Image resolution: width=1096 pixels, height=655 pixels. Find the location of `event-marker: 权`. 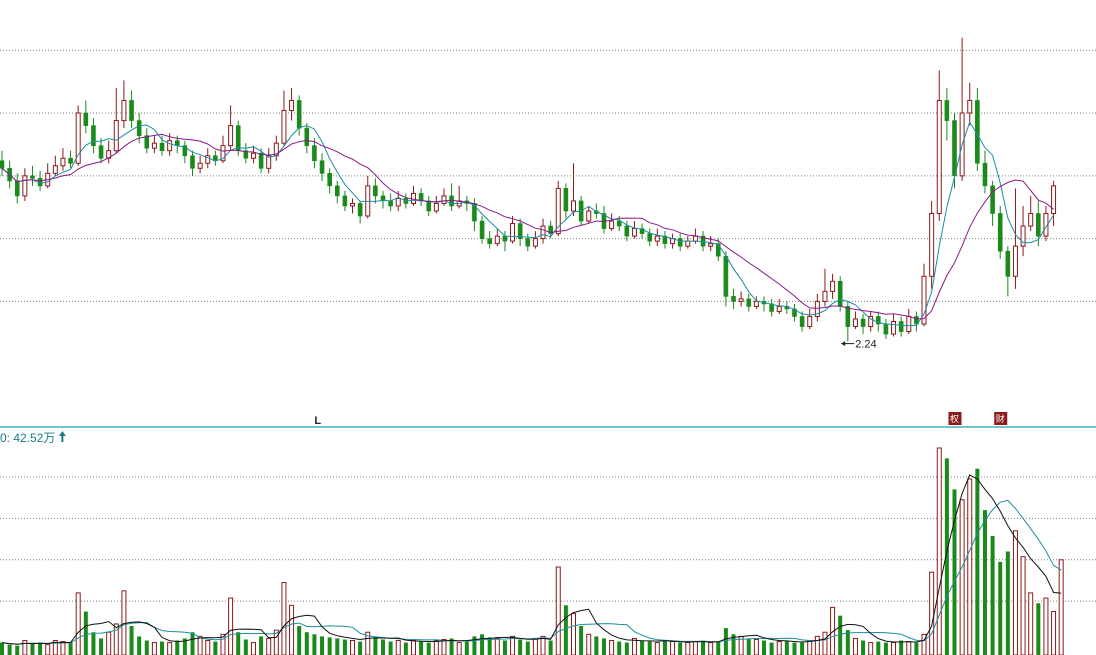

event-marker: 权 is located at coordinates (955, 418).